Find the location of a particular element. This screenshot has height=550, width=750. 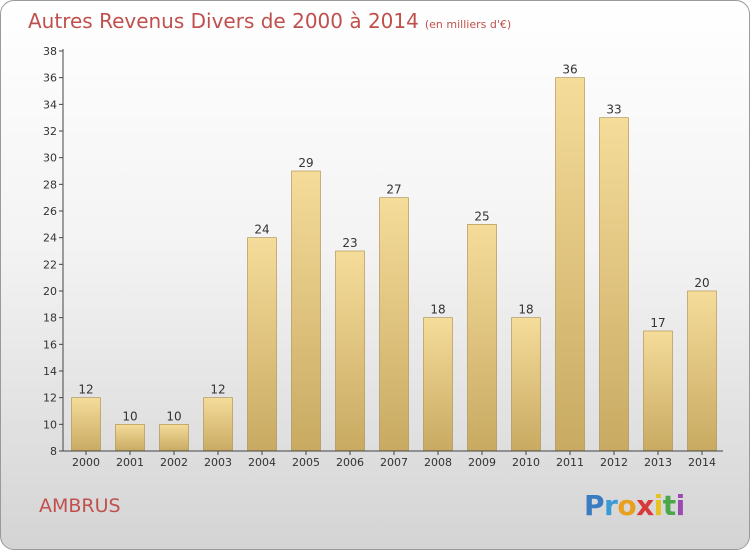

y-tick-label-12: 12 is located at coordinates (50, 398).